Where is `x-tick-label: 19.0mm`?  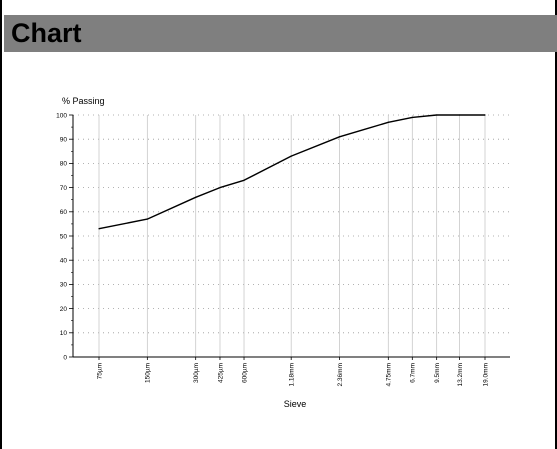
x-tick-label: 19.0mm is located at coordinates (485, 374).